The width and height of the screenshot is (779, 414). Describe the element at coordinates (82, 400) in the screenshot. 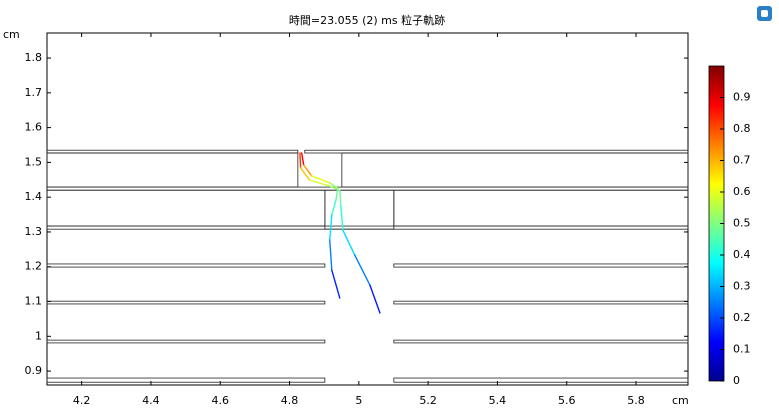

I see `x-tick-label: 4.2` at that location.